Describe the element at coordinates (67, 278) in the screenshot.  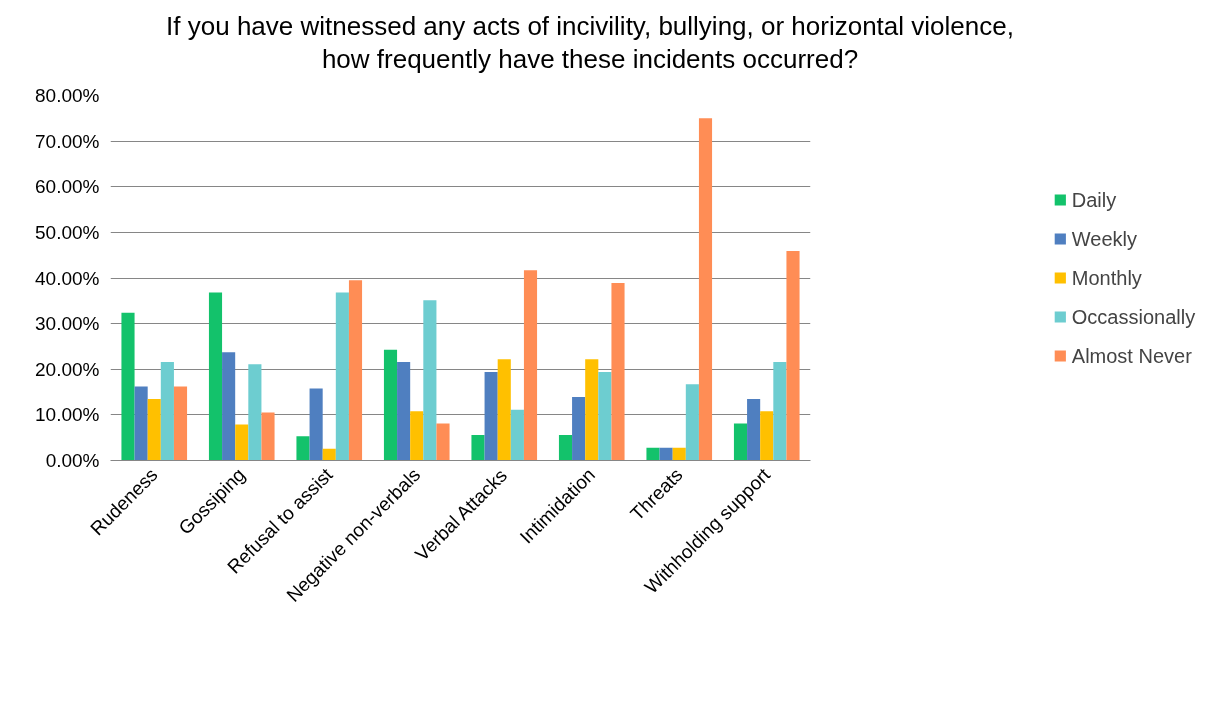
I see `y-tick-label: 40.00%` at that location.